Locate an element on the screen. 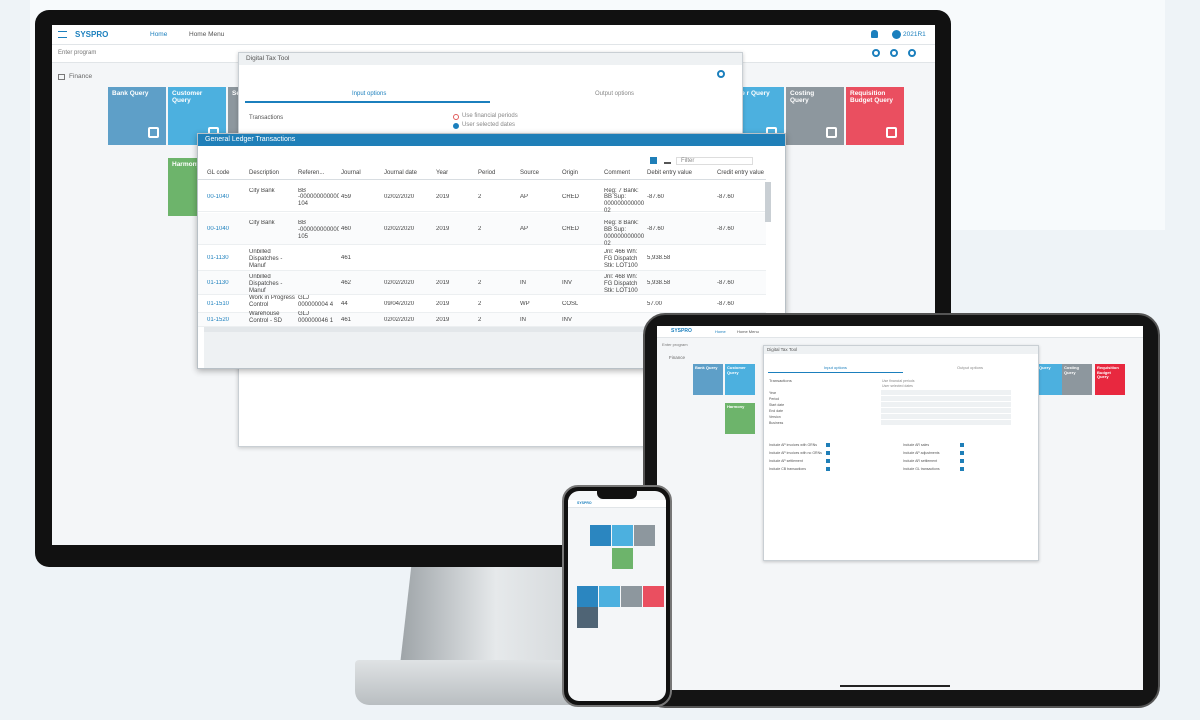  table-cell: Work in Progress Control is located at coordinates (272, 301).